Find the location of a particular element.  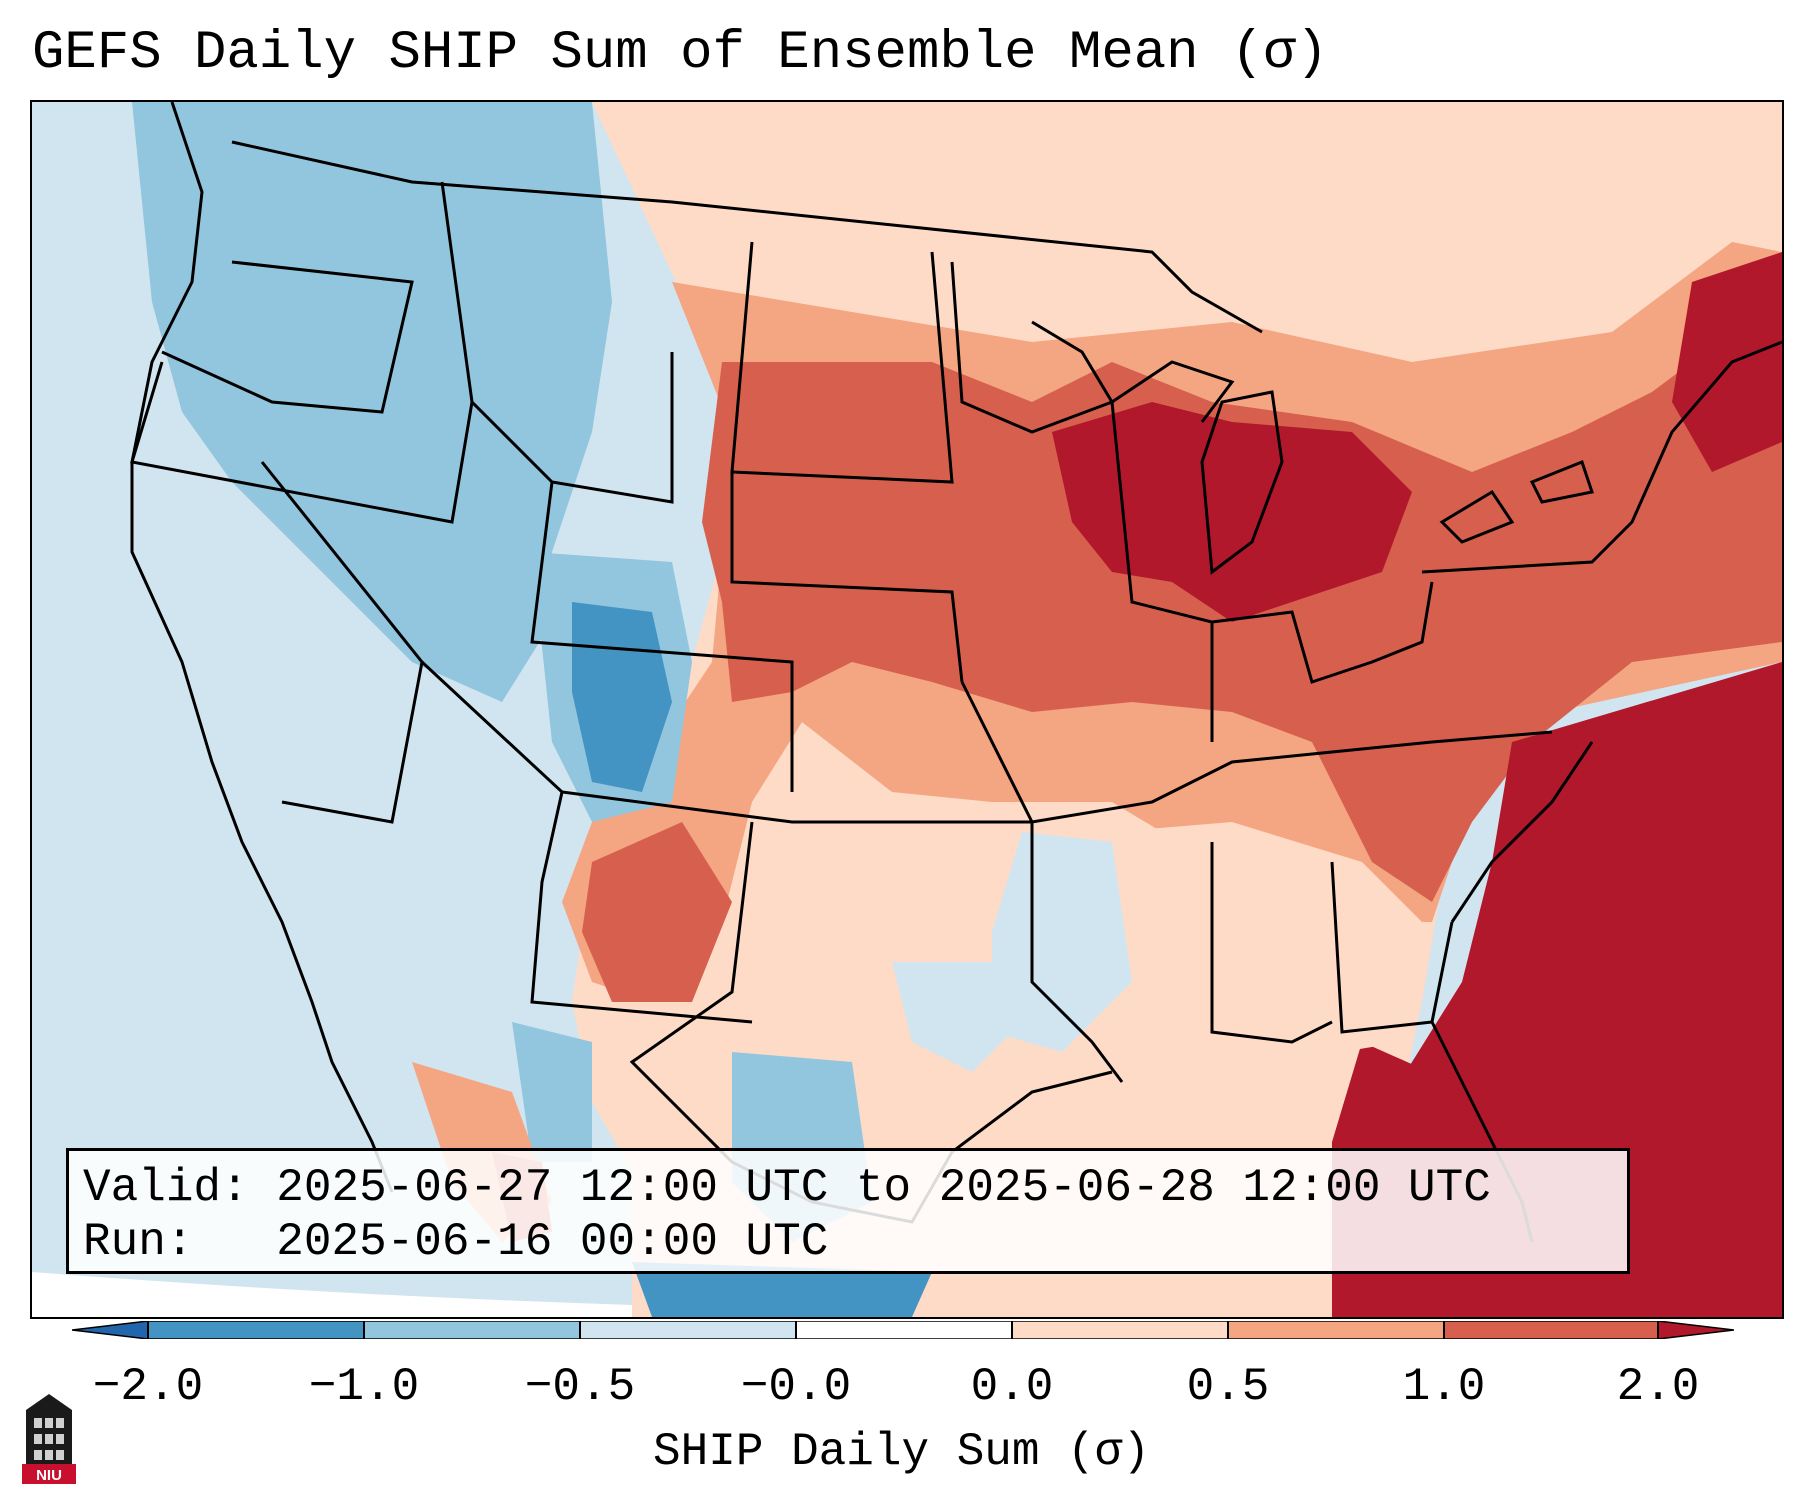

chart-title: GEFS Daily SHIP Sum of Ensemble Mean (σ) is located at coordinates (680, 53).